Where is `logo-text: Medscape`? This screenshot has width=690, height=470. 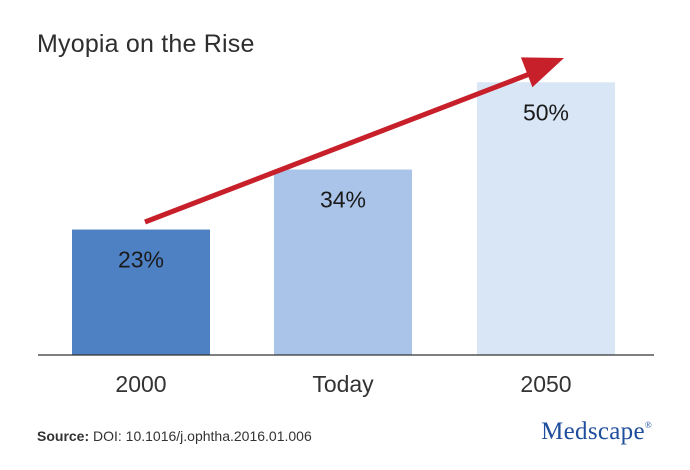 logo-text: Medscape is located at coordinates (593, 431).